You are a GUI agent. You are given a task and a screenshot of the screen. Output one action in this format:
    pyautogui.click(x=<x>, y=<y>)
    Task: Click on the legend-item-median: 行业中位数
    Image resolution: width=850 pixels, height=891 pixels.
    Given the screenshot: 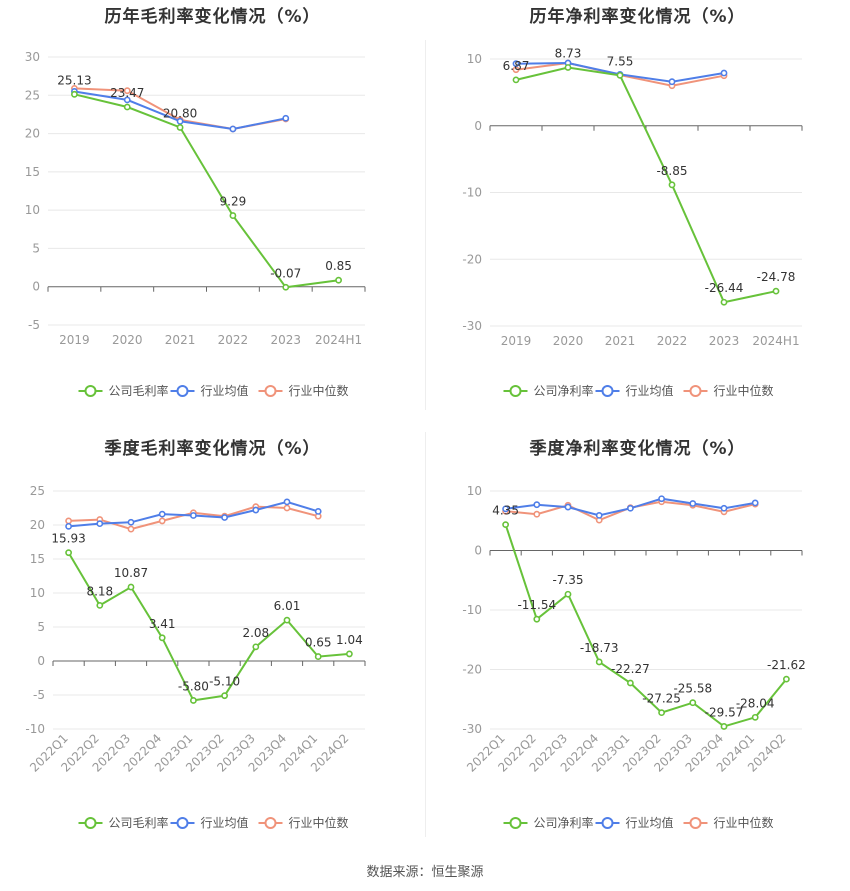 What is the action you would take?
    pyautogui.click(x=303, y=390)
    